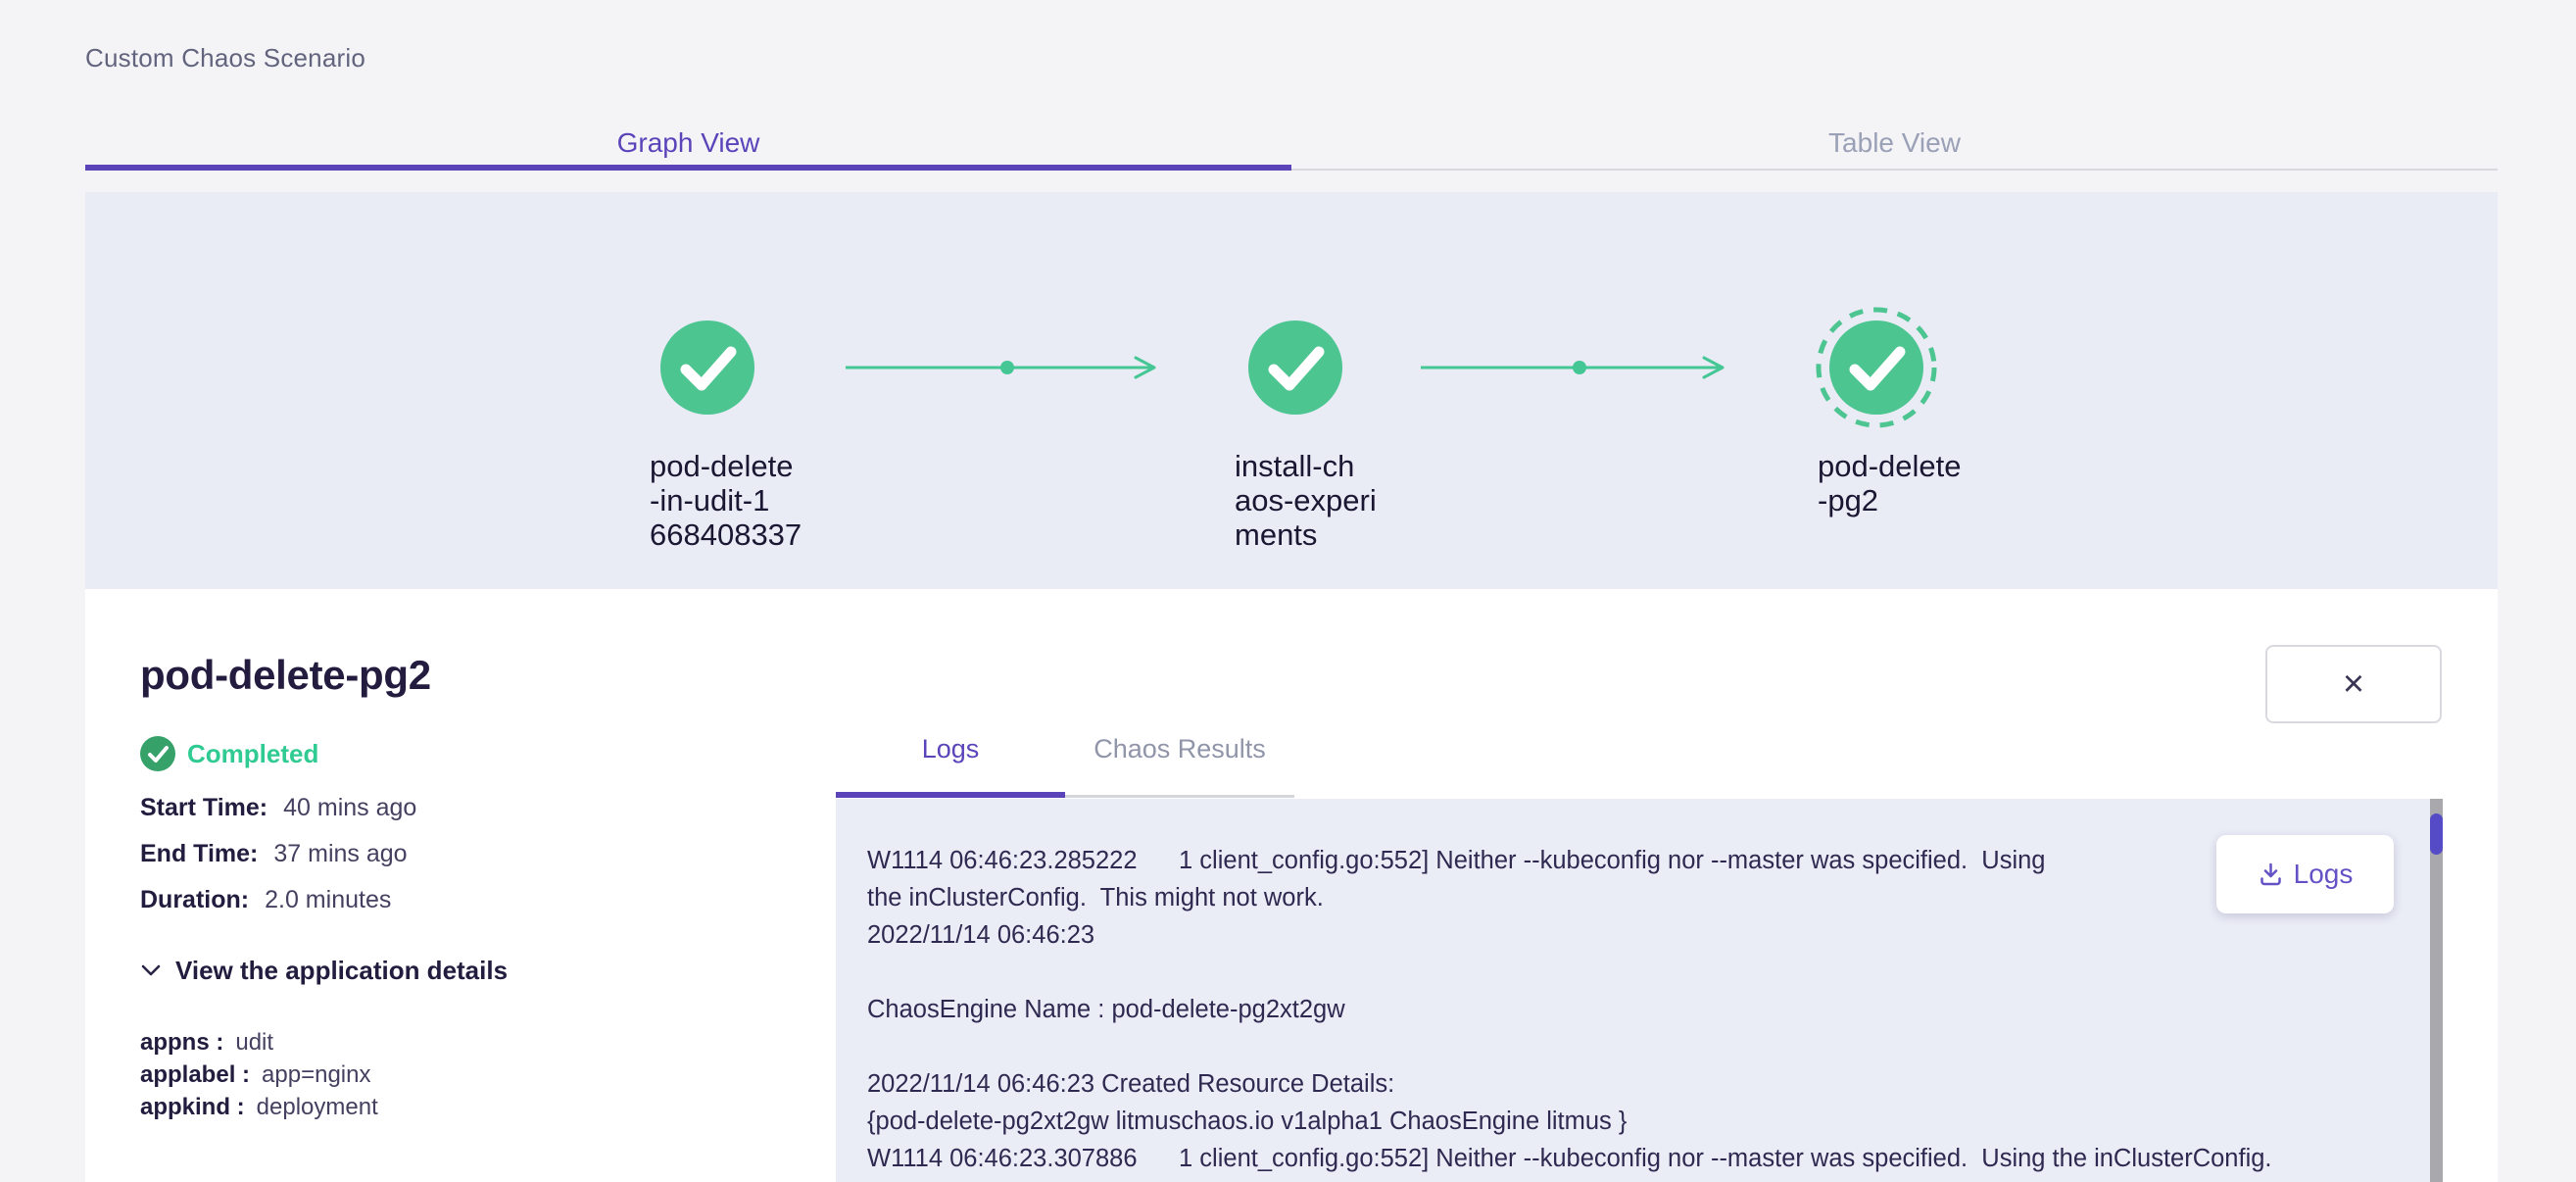  I want to click on start-time-label: Start Time:, so click(204, 807).